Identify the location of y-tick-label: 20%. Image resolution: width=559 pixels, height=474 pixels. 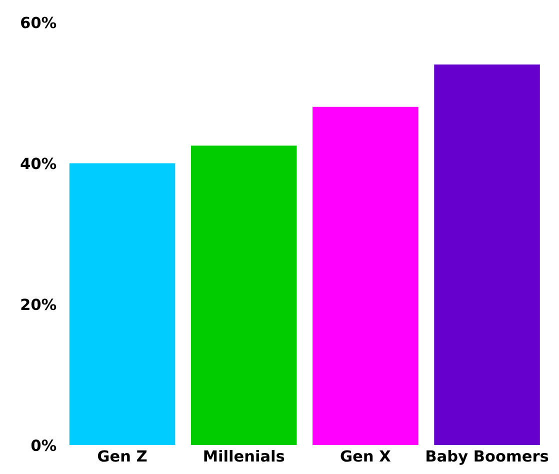
(38, 304).